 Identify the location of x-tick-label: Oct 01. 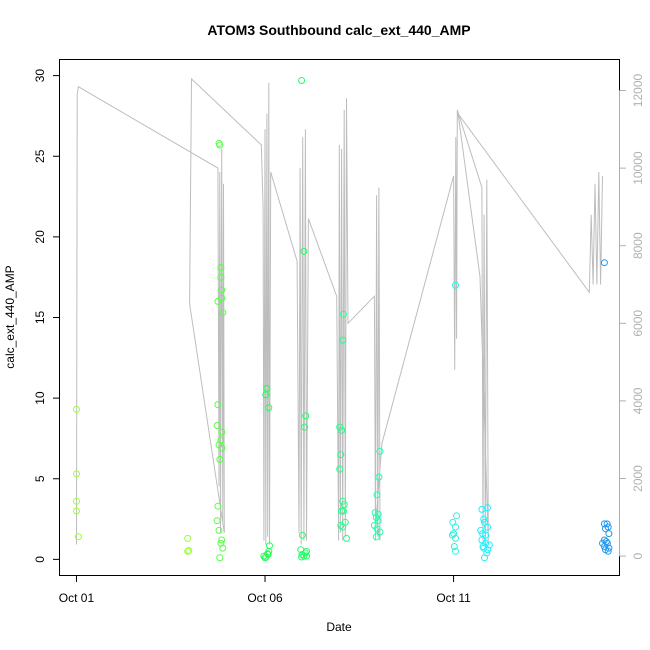
(77, 598).